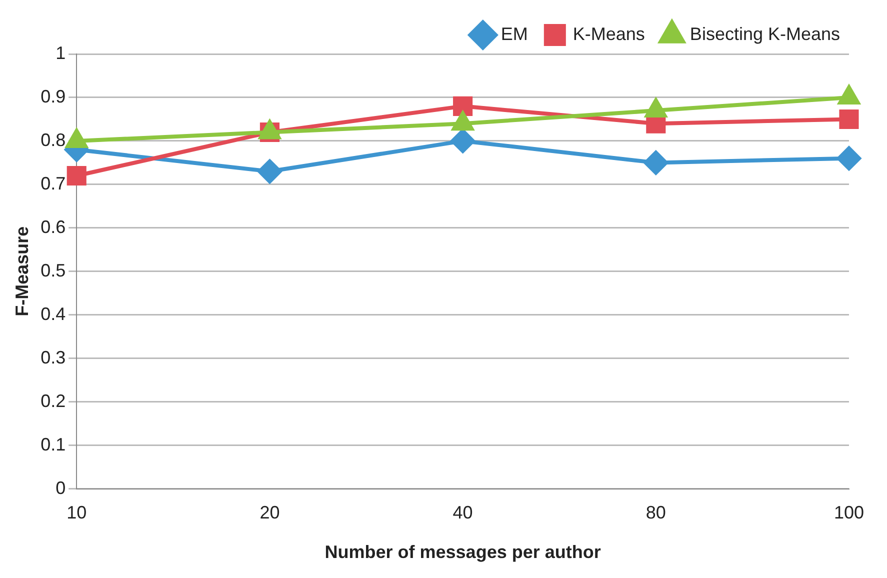 The image size is (887, 578). What do you see at coordinates (53, 357) in the screenshot?
I see `y-tick-label: 0.3` at bounding box center [53, 357].